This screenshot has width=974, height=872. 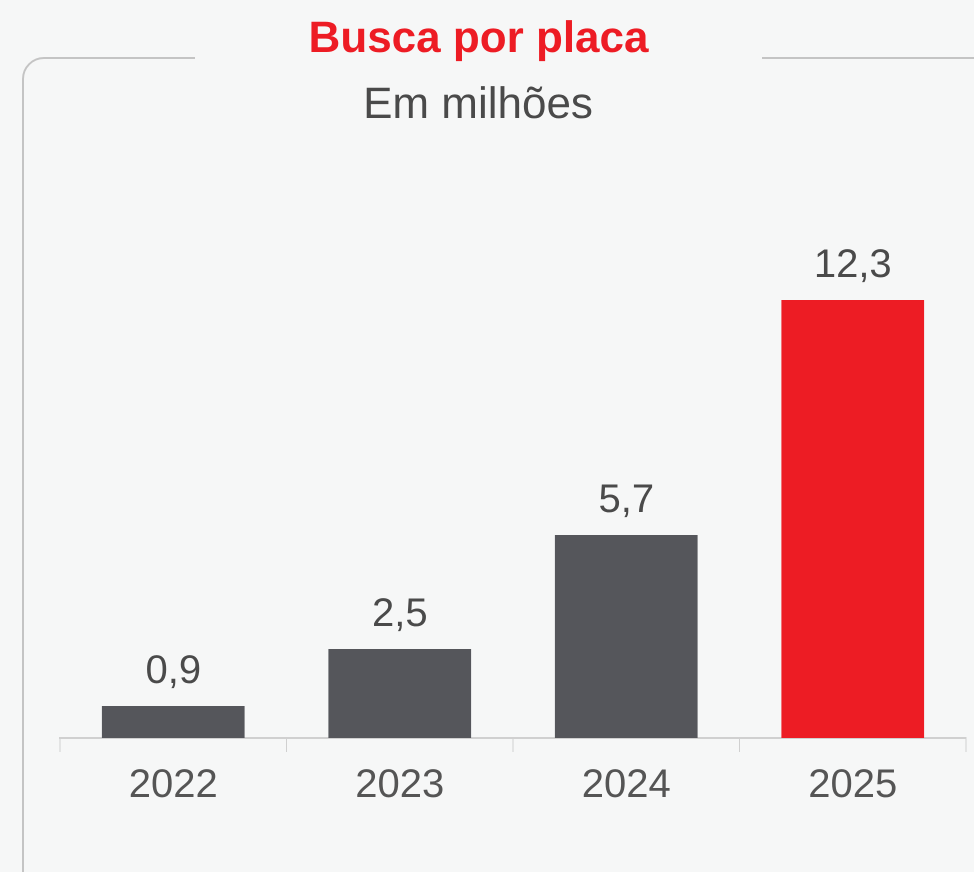 What do you see at coordinates (478, 104) in the screenshot?
I see `chart-subtitle: Em milhões` at bounding box center [478, 104].